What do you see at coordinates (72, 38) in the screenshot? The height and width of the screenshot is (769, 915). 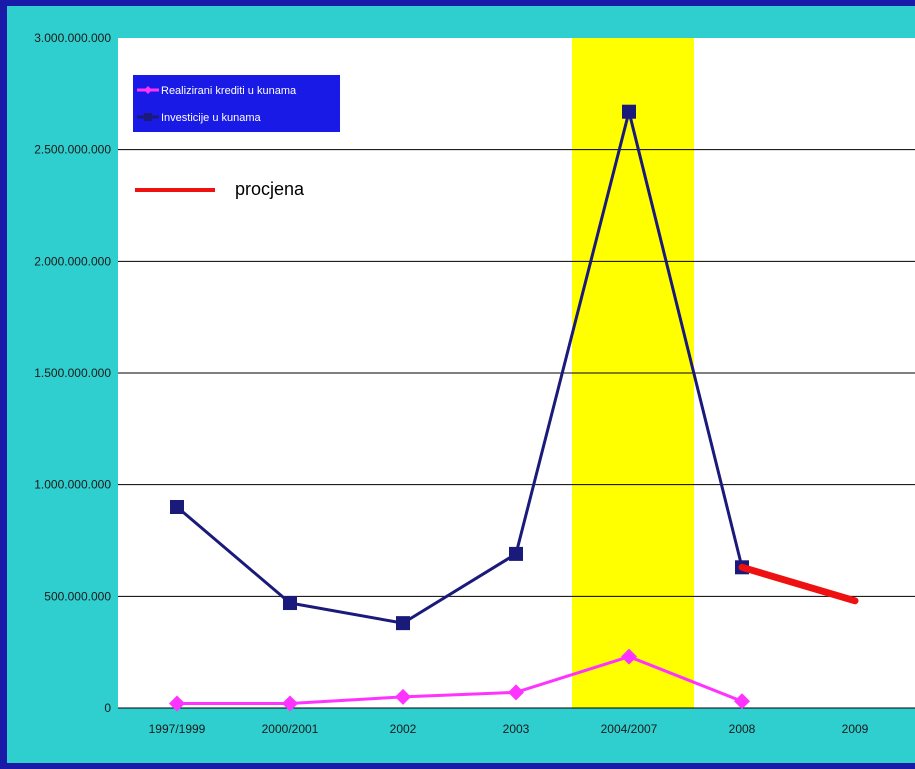 I see `y-tick-label: 3.000.000.000` at bounding box center [72, 38].